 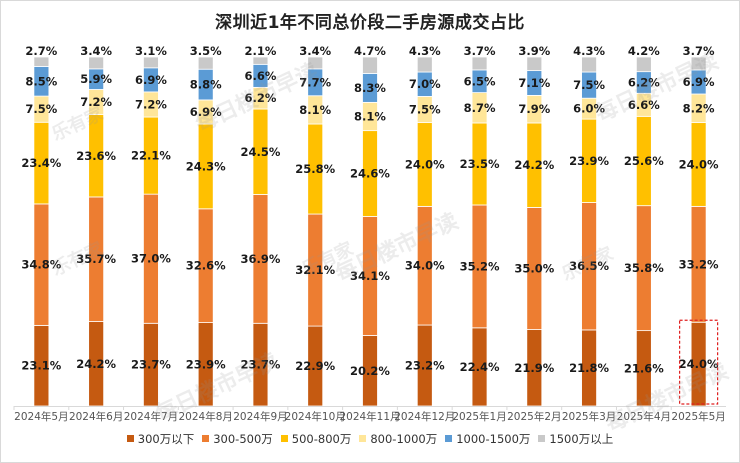 I want to click on data-label: 2.7%, so click(x=41, y=51).